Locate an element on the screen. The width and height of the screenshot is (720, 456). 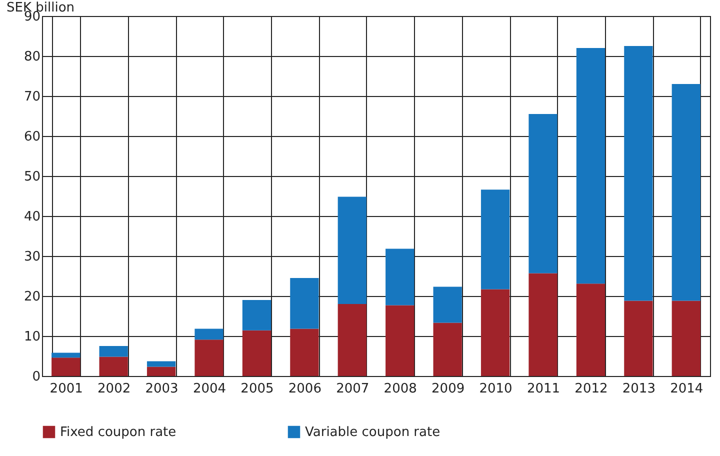
legend-label: Fixed coupon rate is located at coordinates (118, 432).